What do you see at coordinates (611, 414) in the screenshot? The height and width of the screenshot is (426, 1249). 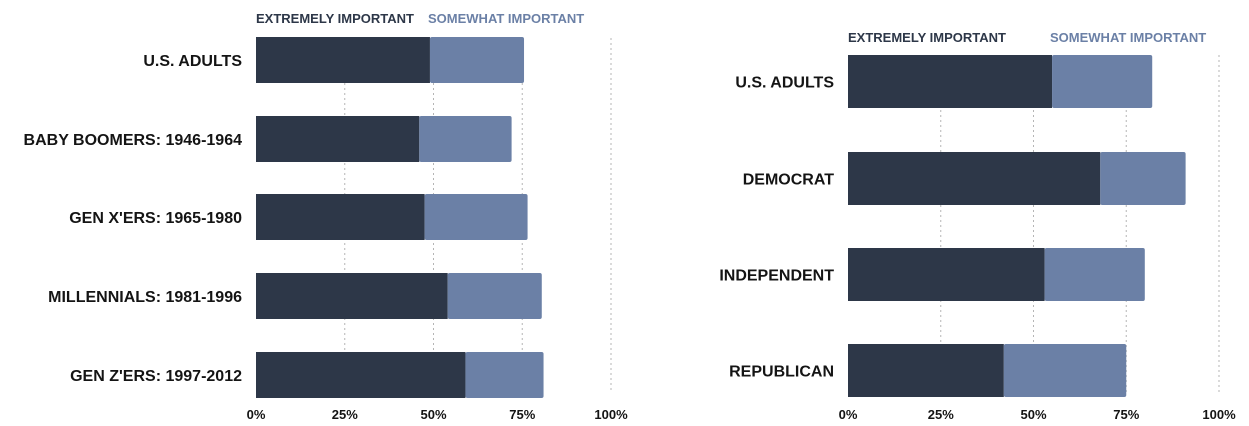 I see `x-tick-label-1-5: 100%` at bounding box center [611, 414].